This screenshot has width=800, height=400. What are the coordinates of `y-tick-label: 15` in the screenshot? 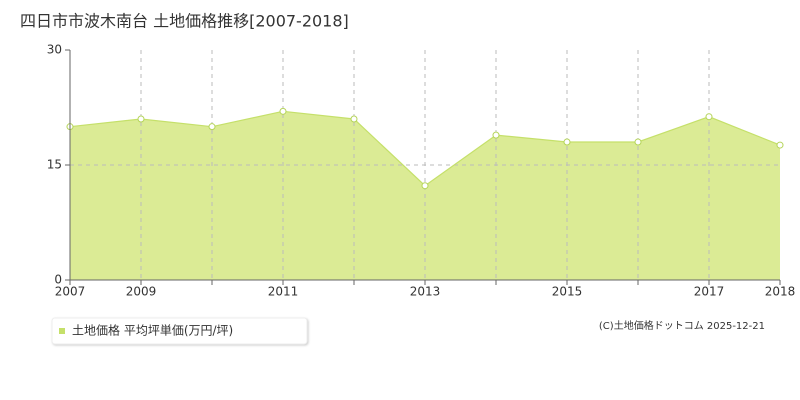 It's located at (54, 165).